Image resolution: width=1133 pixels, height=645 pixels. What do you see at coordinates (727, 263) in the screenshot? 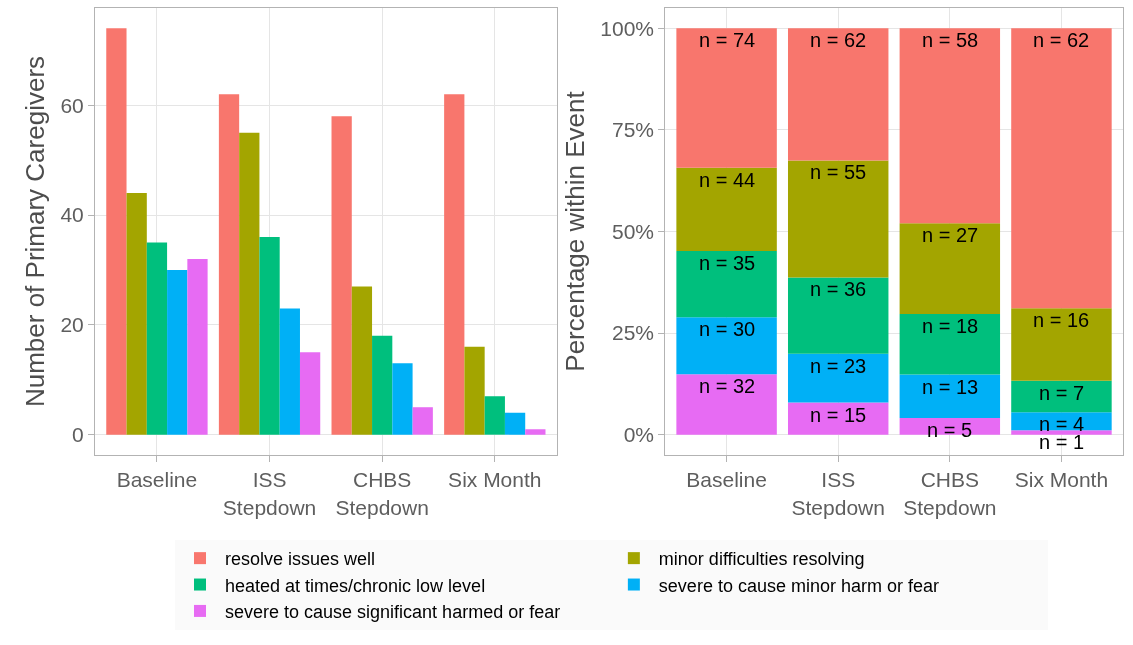
I see `annotation: n = 35` at bounding box center [727, 263].